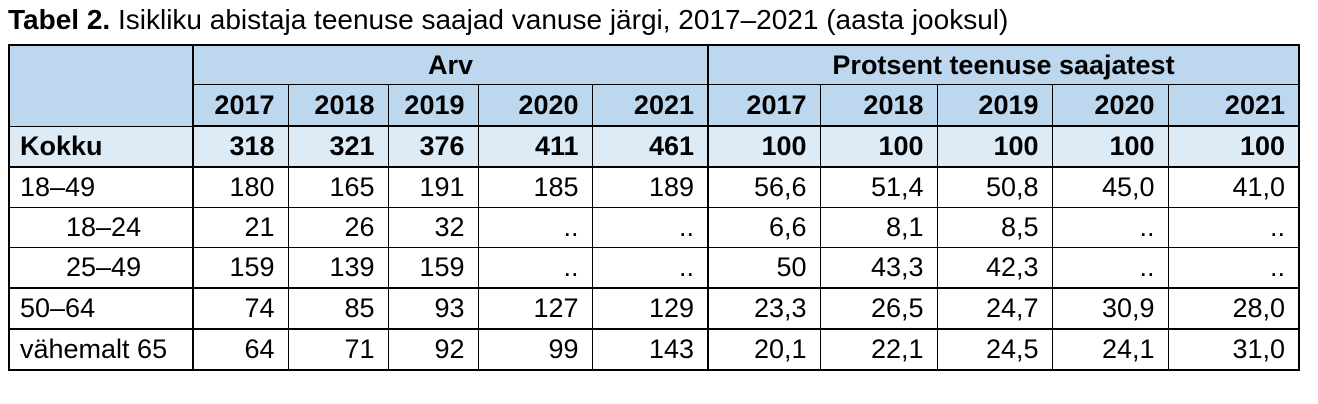 The height and width of the screenshot is (404, 1318). What do you see at coordinates (650, 187) in the screenshot?
I see `data-cell: 189` at bounding box center [650, 187].